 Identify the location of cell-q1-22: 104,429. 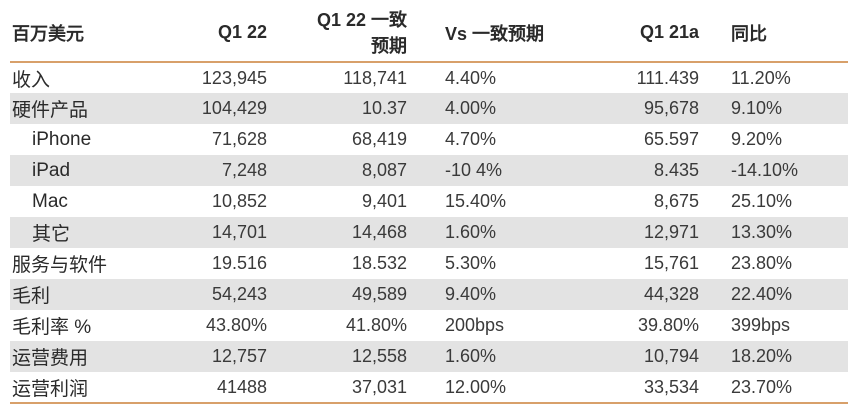
(217, 108).